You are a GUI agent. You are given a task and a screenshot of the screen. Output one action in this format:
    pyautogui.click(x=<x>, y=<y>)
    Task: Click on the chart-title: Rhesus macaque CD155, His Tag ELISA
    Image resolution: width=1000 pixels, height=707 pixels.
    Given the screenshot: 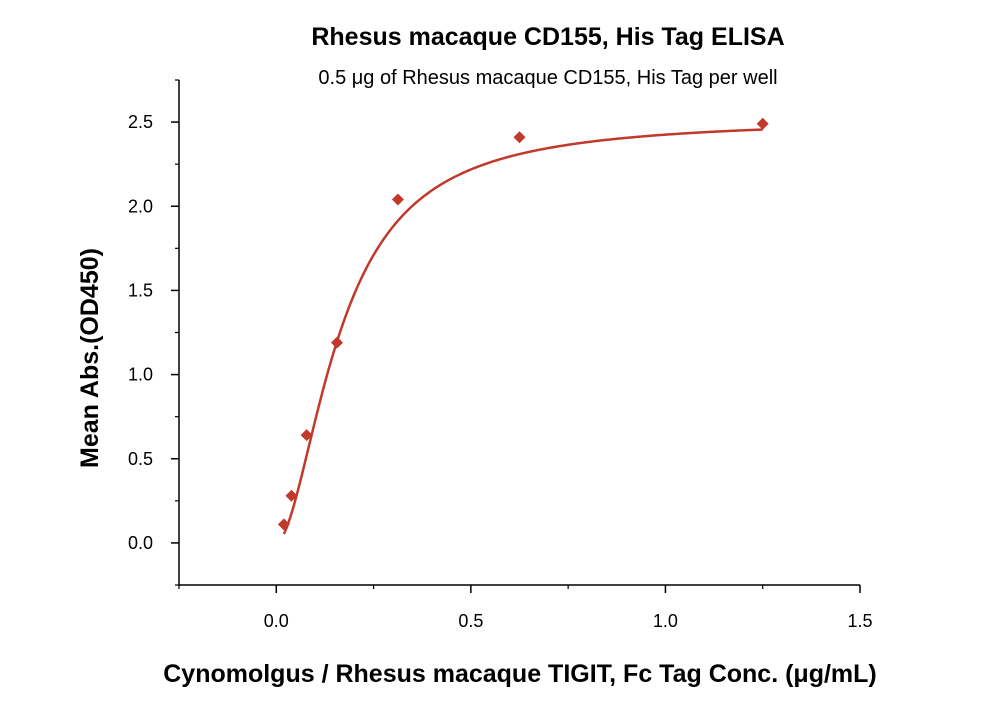 What is the action you would take?
    pyautogui.click(x=547, y=37)
    